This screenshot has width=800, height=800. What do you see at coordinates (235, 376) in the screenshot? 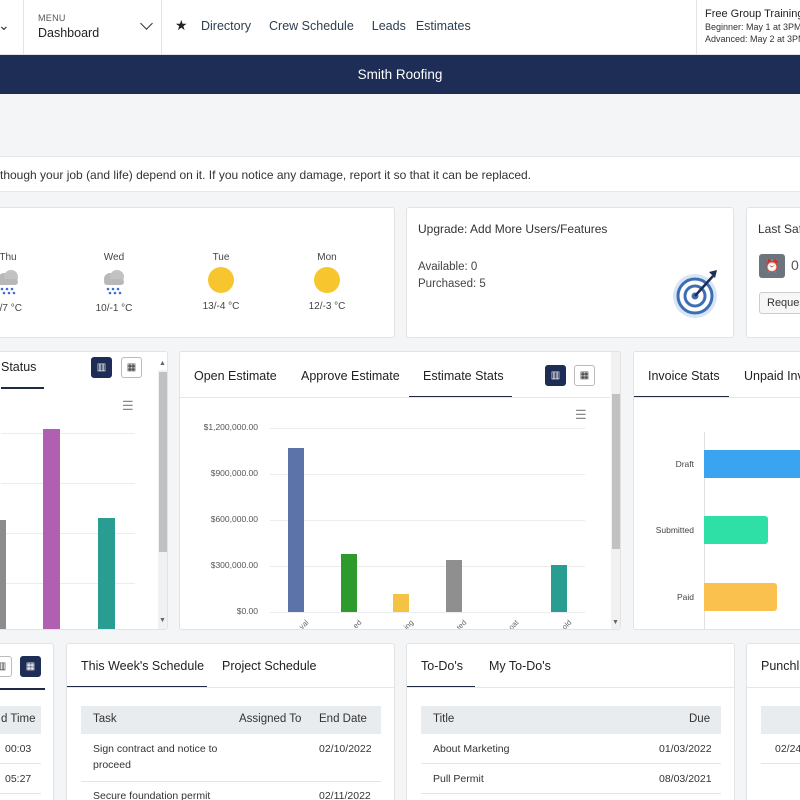
I see `tab-open-estimate: Open Estimate` at bounding box center [235, 376].